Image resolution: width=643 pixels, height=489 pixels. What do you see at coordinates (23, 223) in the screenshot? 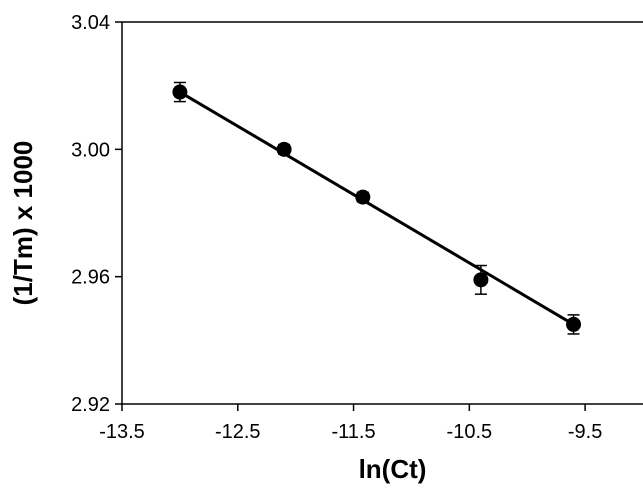
I see `y-axis-title: (1/Tm) x 1000` at bounding box center [23, 223].